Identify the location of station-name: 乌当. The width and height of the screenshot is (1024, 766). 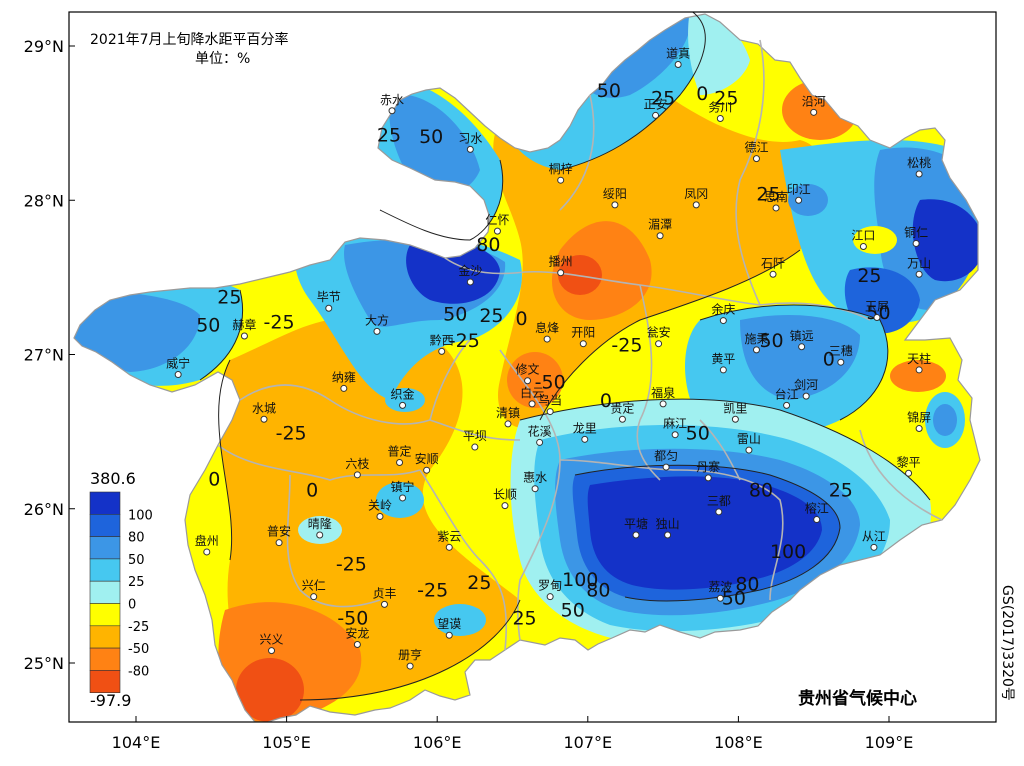
(550, 400).